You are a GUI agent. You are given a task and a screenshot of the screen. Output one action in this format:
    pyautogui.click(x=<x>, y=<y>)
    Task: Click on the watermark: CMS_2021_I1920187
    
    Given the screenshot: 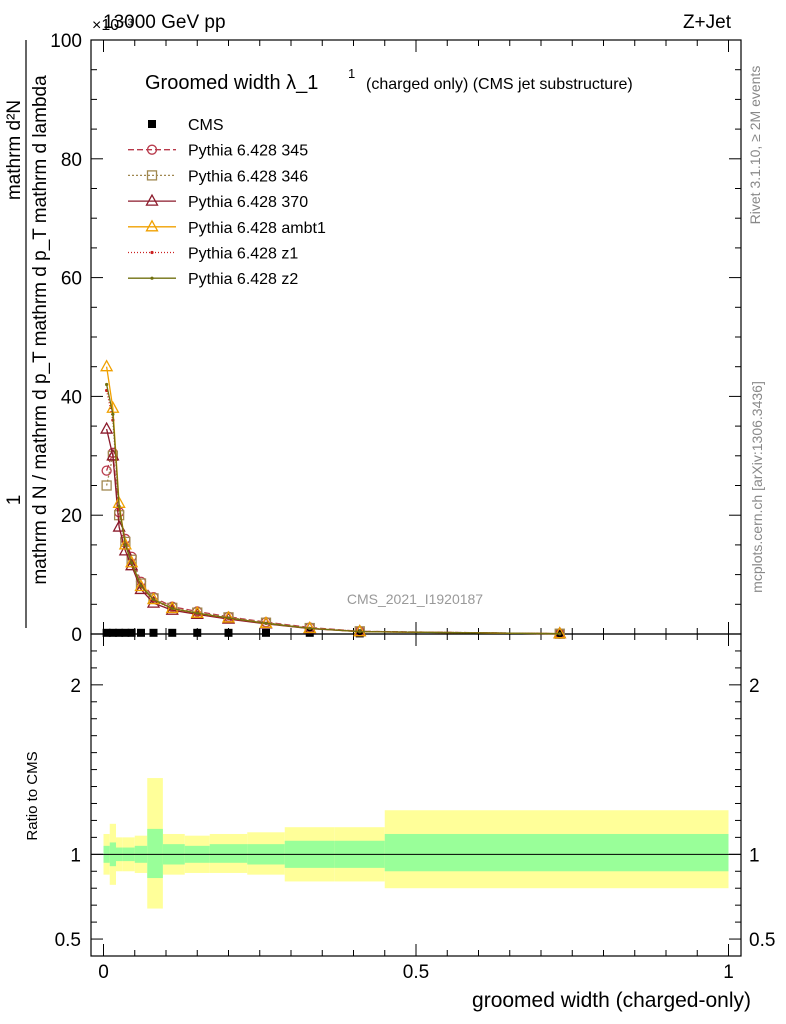 What is the action you would take?
    pyautogui.click(x=415, y=599)
    